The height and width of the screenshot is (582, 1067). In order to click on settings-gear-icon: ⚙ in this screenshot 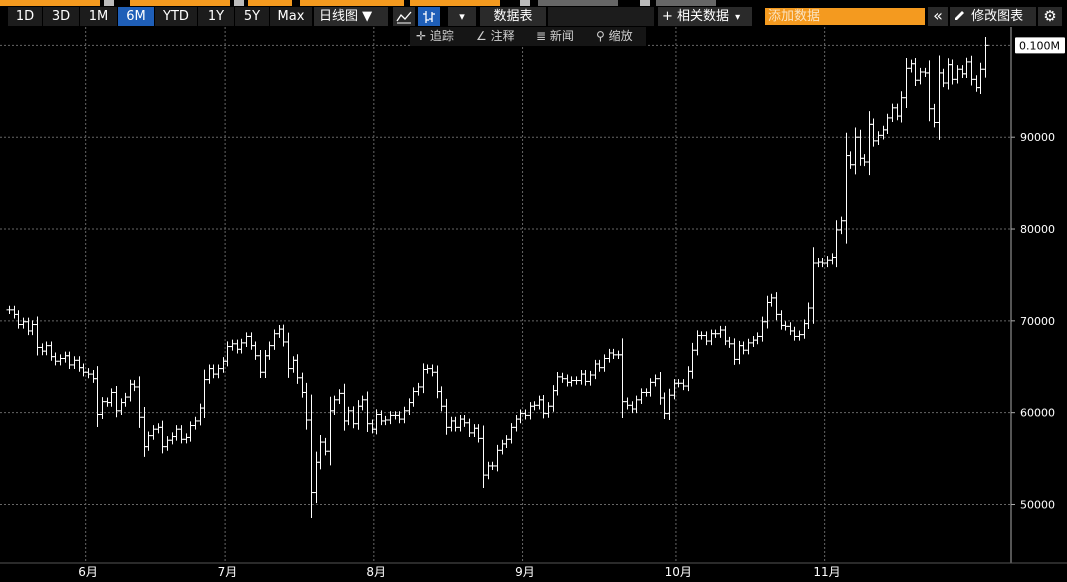, I will do `click(1050, 16)`.